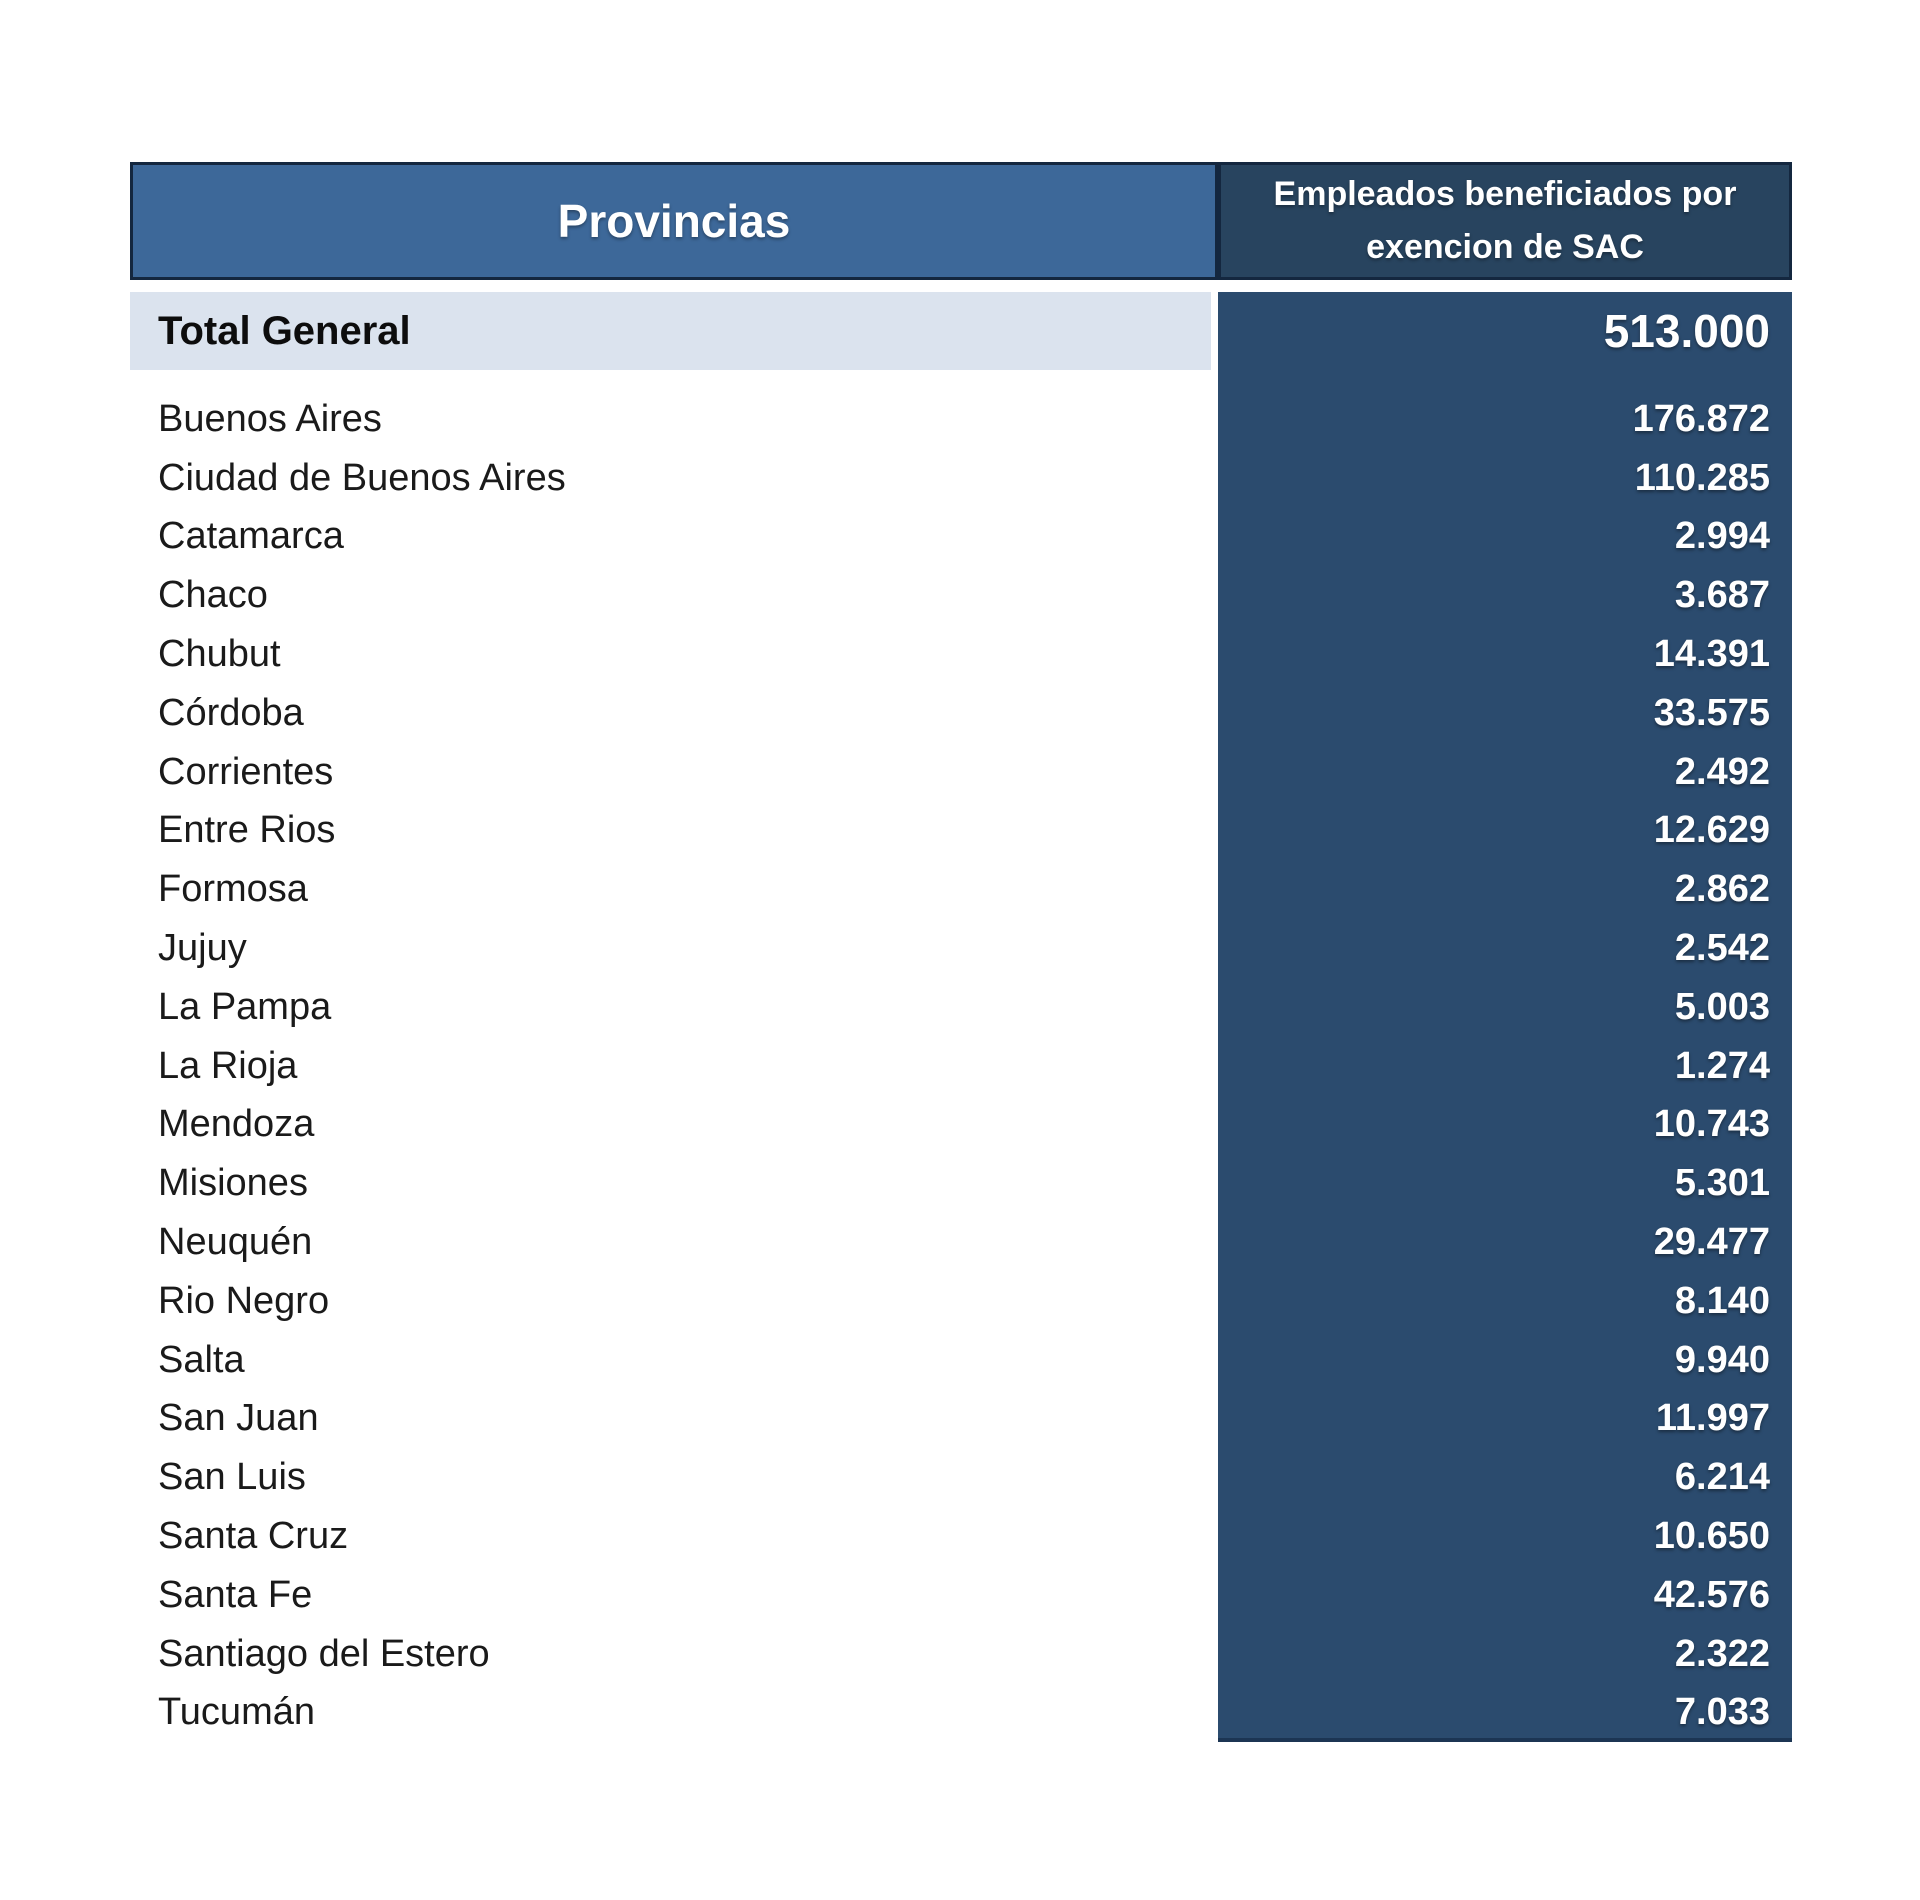  Describe the element at coordinates (1722, 1183) in the screenshot. I see `value-label: 5.301` at that location.